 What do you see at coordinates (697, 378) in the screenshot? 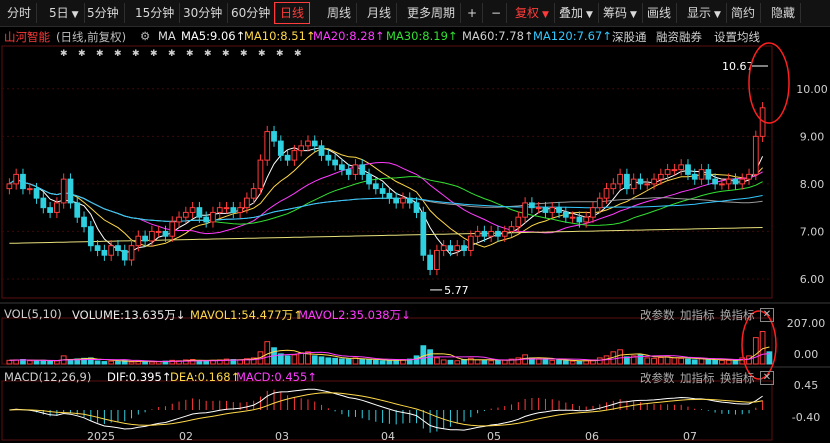
I see `macd-add-indicator-button: 加指标` at bounding box center [697, 378].